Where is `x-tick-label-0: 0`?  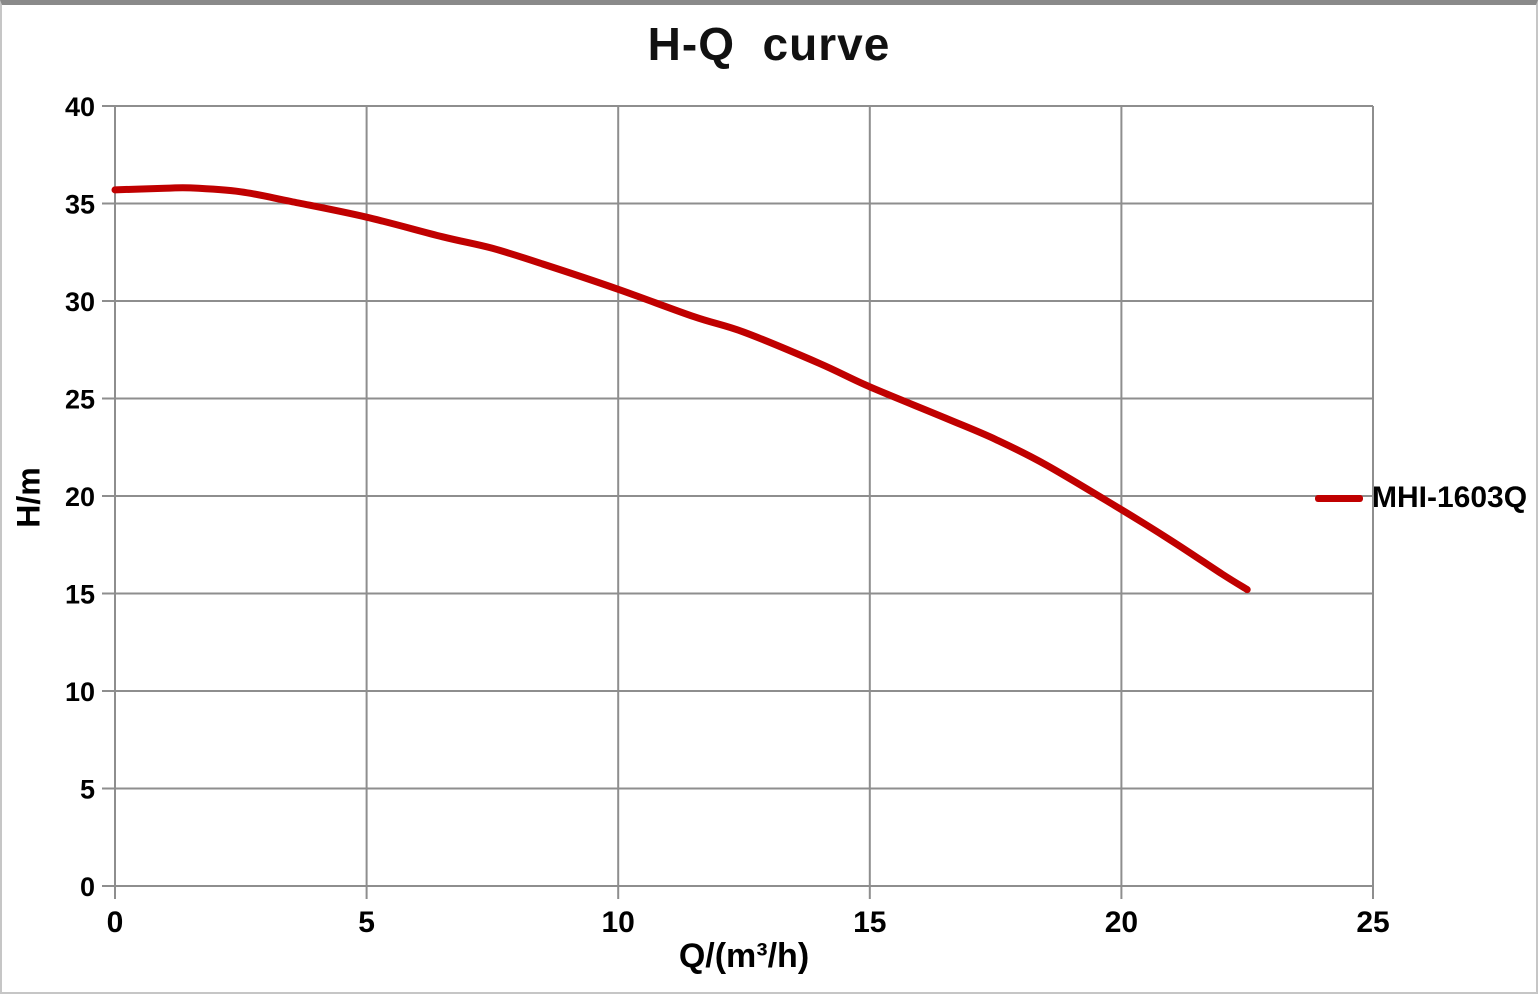
x-tick-label-0: 0 is located at coordinates (115, 922).